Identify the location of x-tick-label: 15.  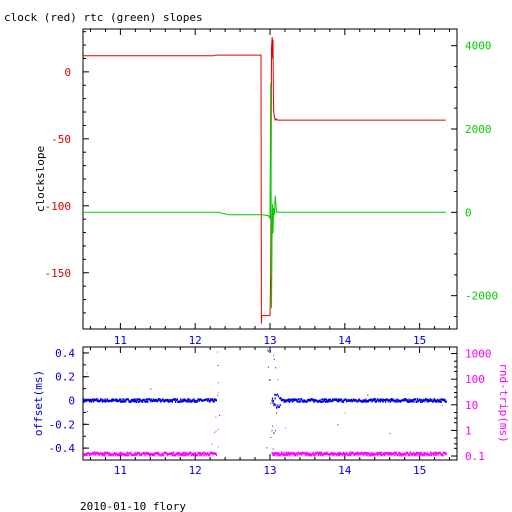
(419, 340).